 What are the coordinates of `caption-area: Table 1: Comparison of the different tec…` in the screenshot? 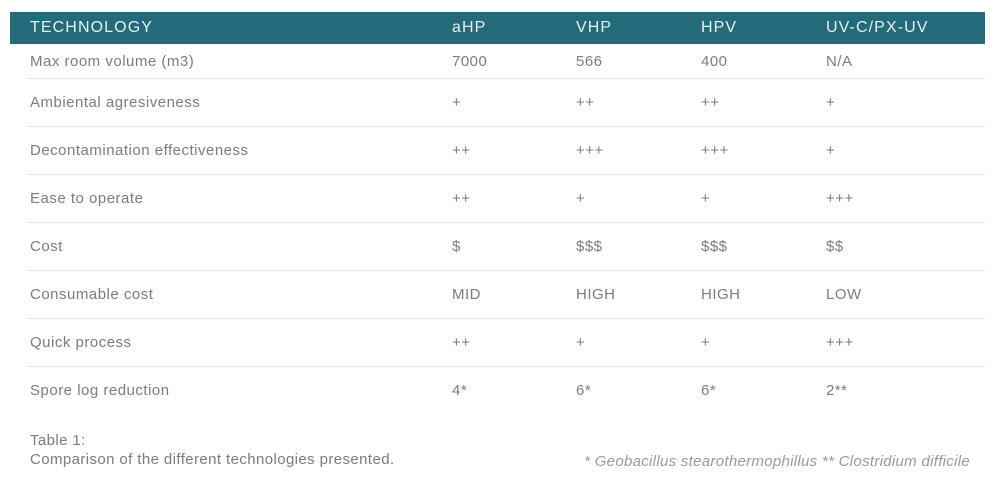 It's located at (507, 452).